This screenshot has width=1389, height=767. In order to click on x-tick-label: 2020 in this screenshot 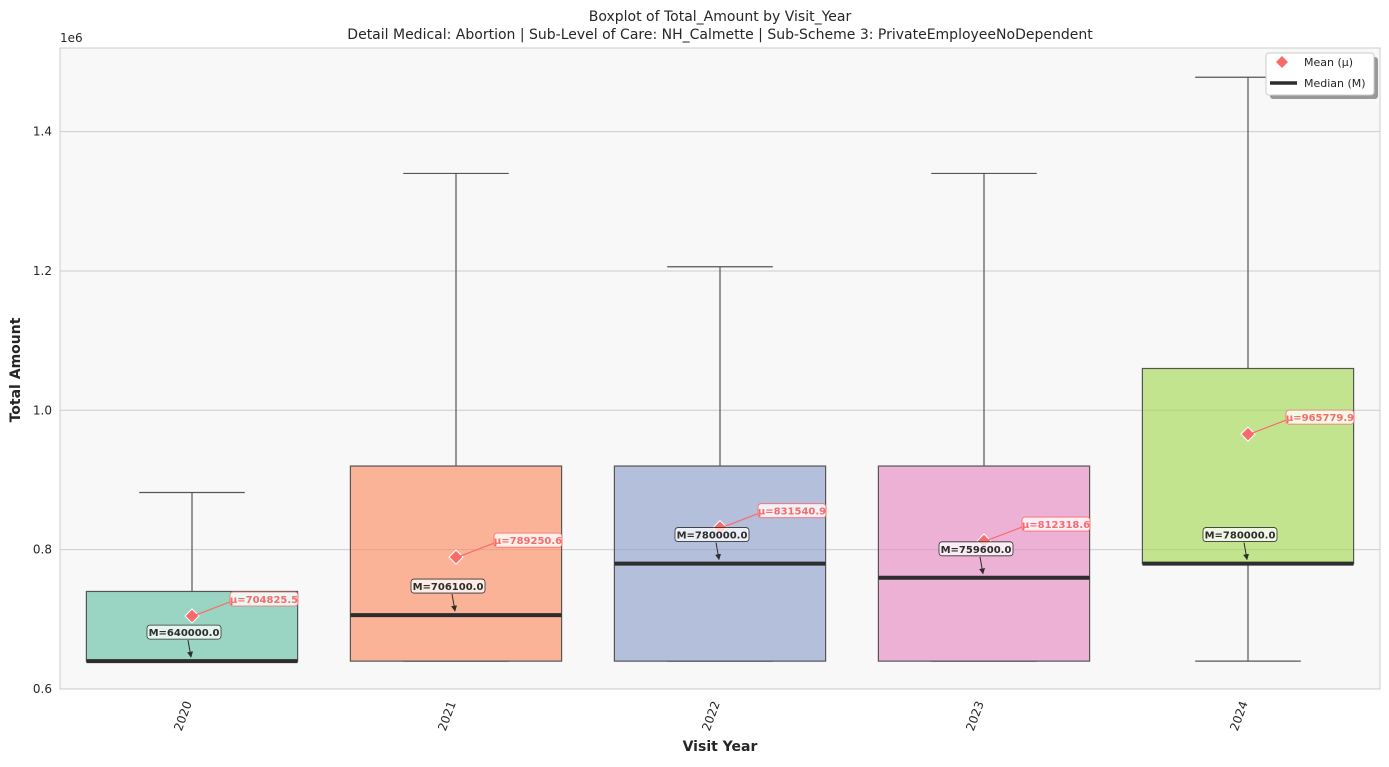, I will do `click(183, 715)`.